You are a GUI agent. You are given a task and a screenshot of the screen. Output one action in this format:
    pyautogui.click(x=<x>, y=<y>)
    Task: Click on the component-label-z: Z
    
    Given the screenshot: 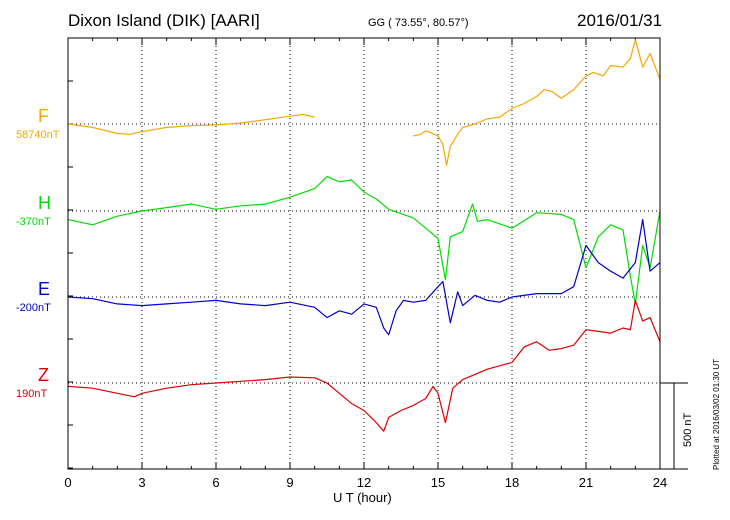 What is the action you would take?
    pyautogui.click(x=43, y=375)
    